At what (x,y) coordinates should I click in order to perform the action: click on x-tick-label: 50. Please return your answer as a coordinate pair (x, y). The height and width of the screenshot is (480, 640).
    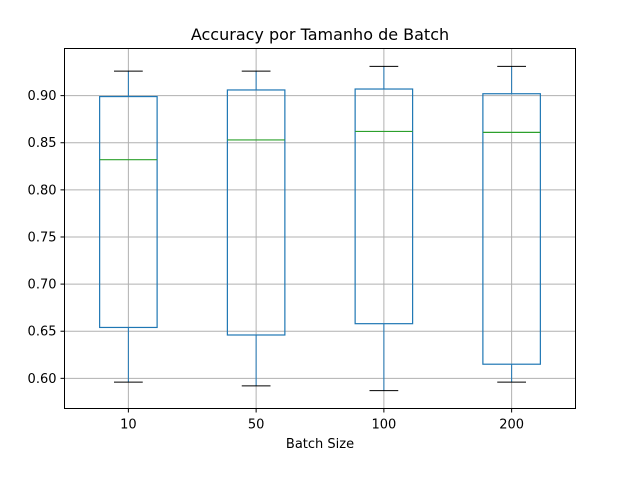
    Looking at the image, I should click on (256, 425).